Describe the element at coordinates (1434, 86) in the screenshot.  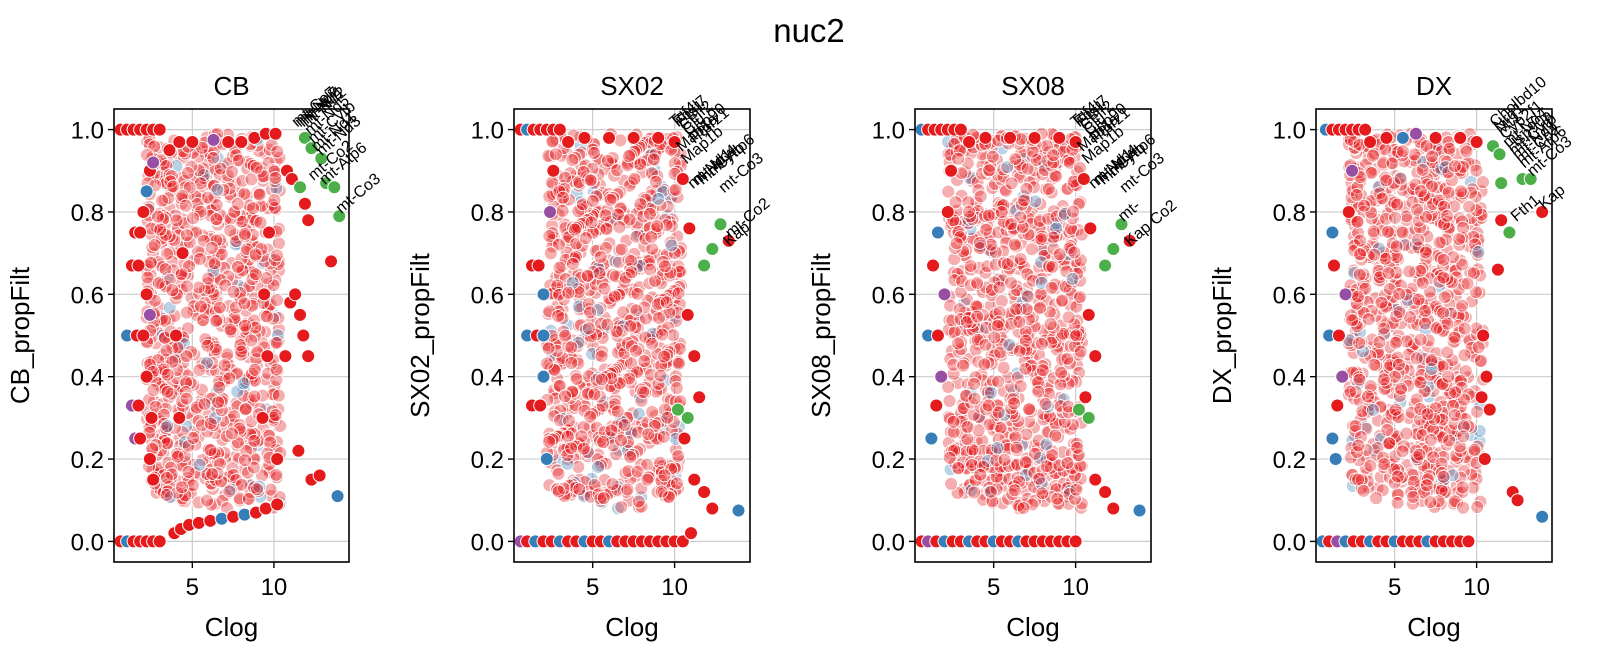
I see `panel-title: DX` at that location.